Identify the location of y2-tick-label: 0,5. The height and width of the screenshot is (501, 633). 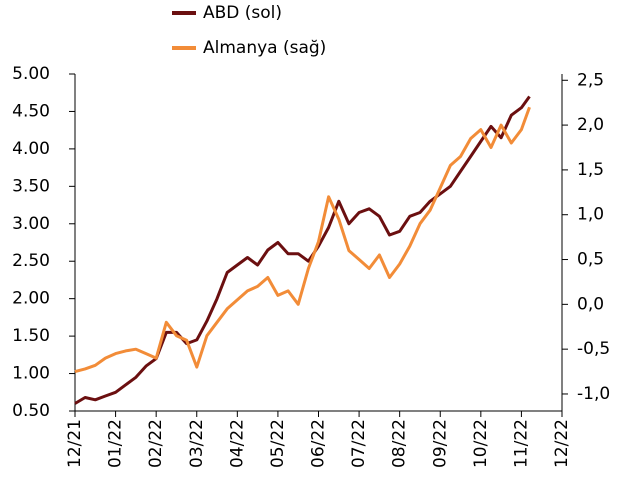
(590, 260).